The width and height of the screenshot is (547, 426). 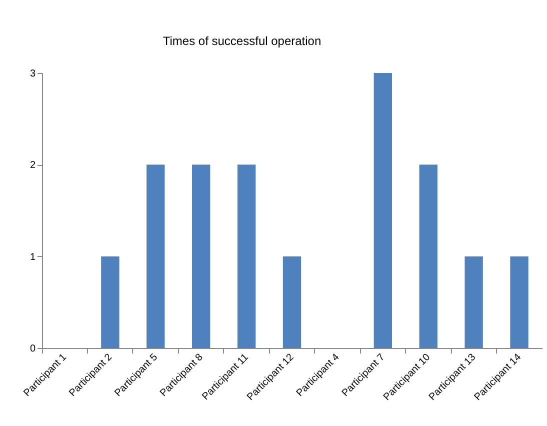 I want to click on y-tick-label: 1, so click(x=33, y=257).